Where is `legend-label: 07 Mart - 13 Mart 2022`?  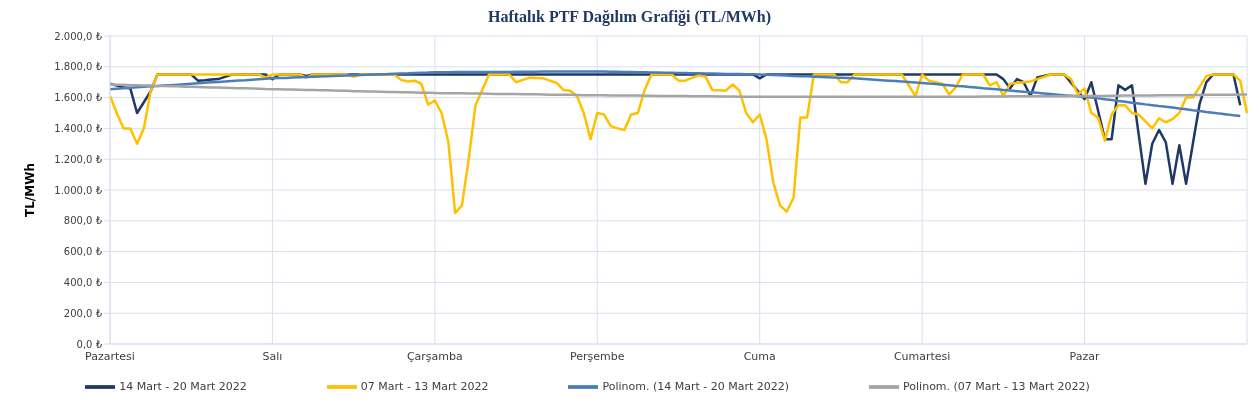
legend-label: 07 Mart - 13 Mart 2022 is located at coordinates (424, 386).